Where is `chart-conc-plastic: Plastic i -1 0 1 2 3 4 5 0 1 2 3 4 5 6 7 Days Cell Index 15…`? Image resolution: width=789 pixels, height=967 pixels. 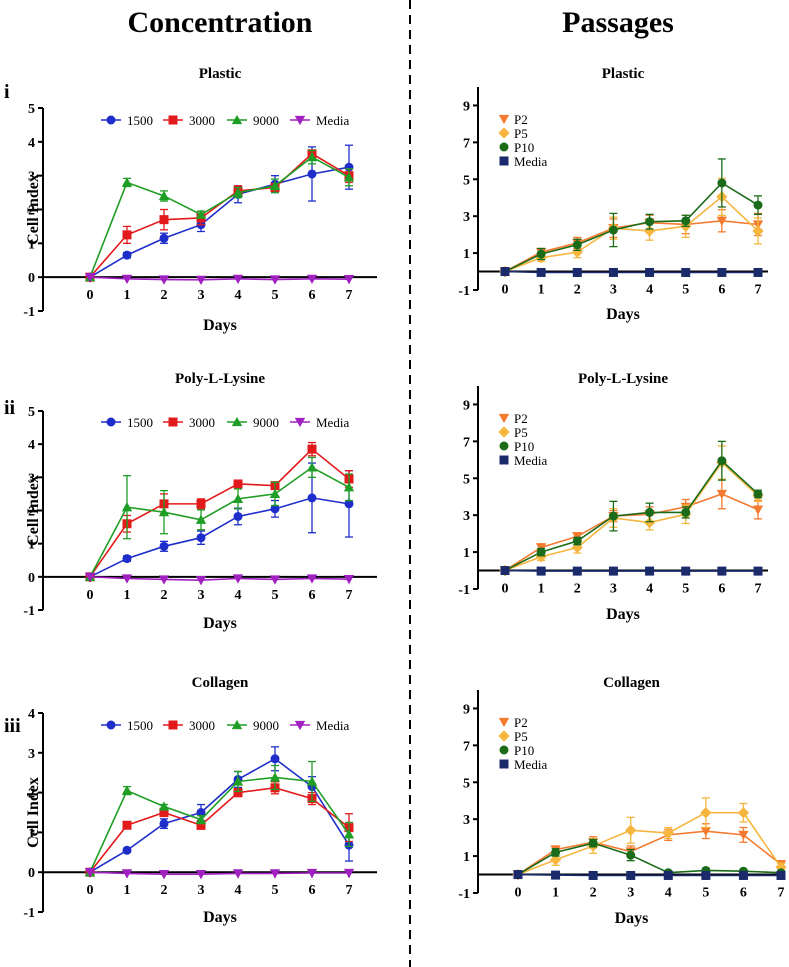
chart-conc-plastic: Plastic i -1 0 1 2 3 4 5 0 1 2 3 4 5 6 7 Days Cell Index 15… is located at coordinates (190, 200).